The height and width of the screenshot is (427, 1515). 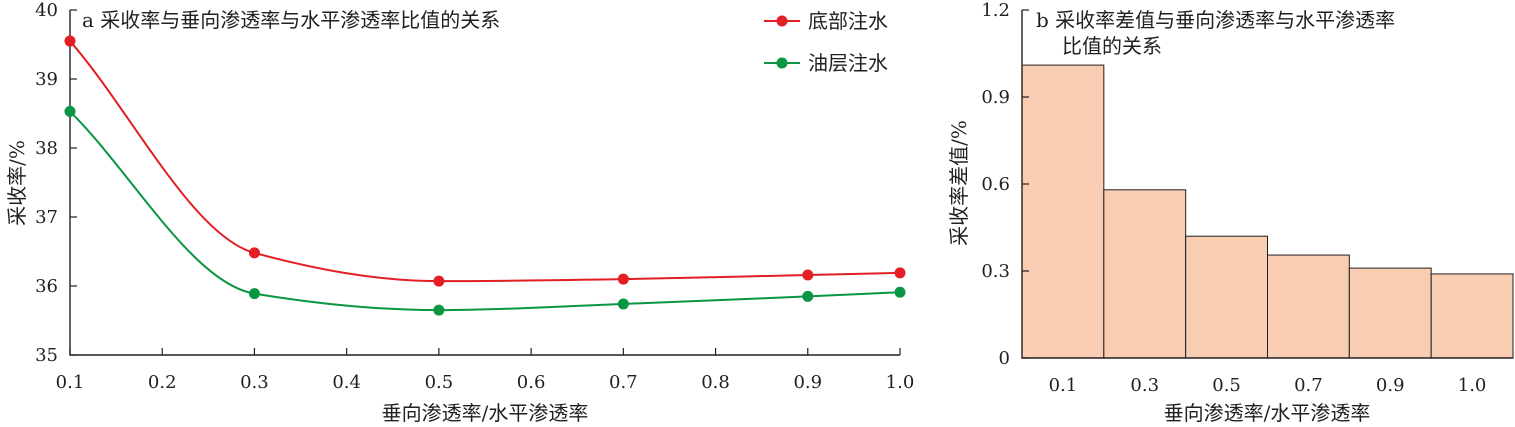 I want to click on legend-entry-bottom-injection: 底部注水, so click(x=826, y=21).